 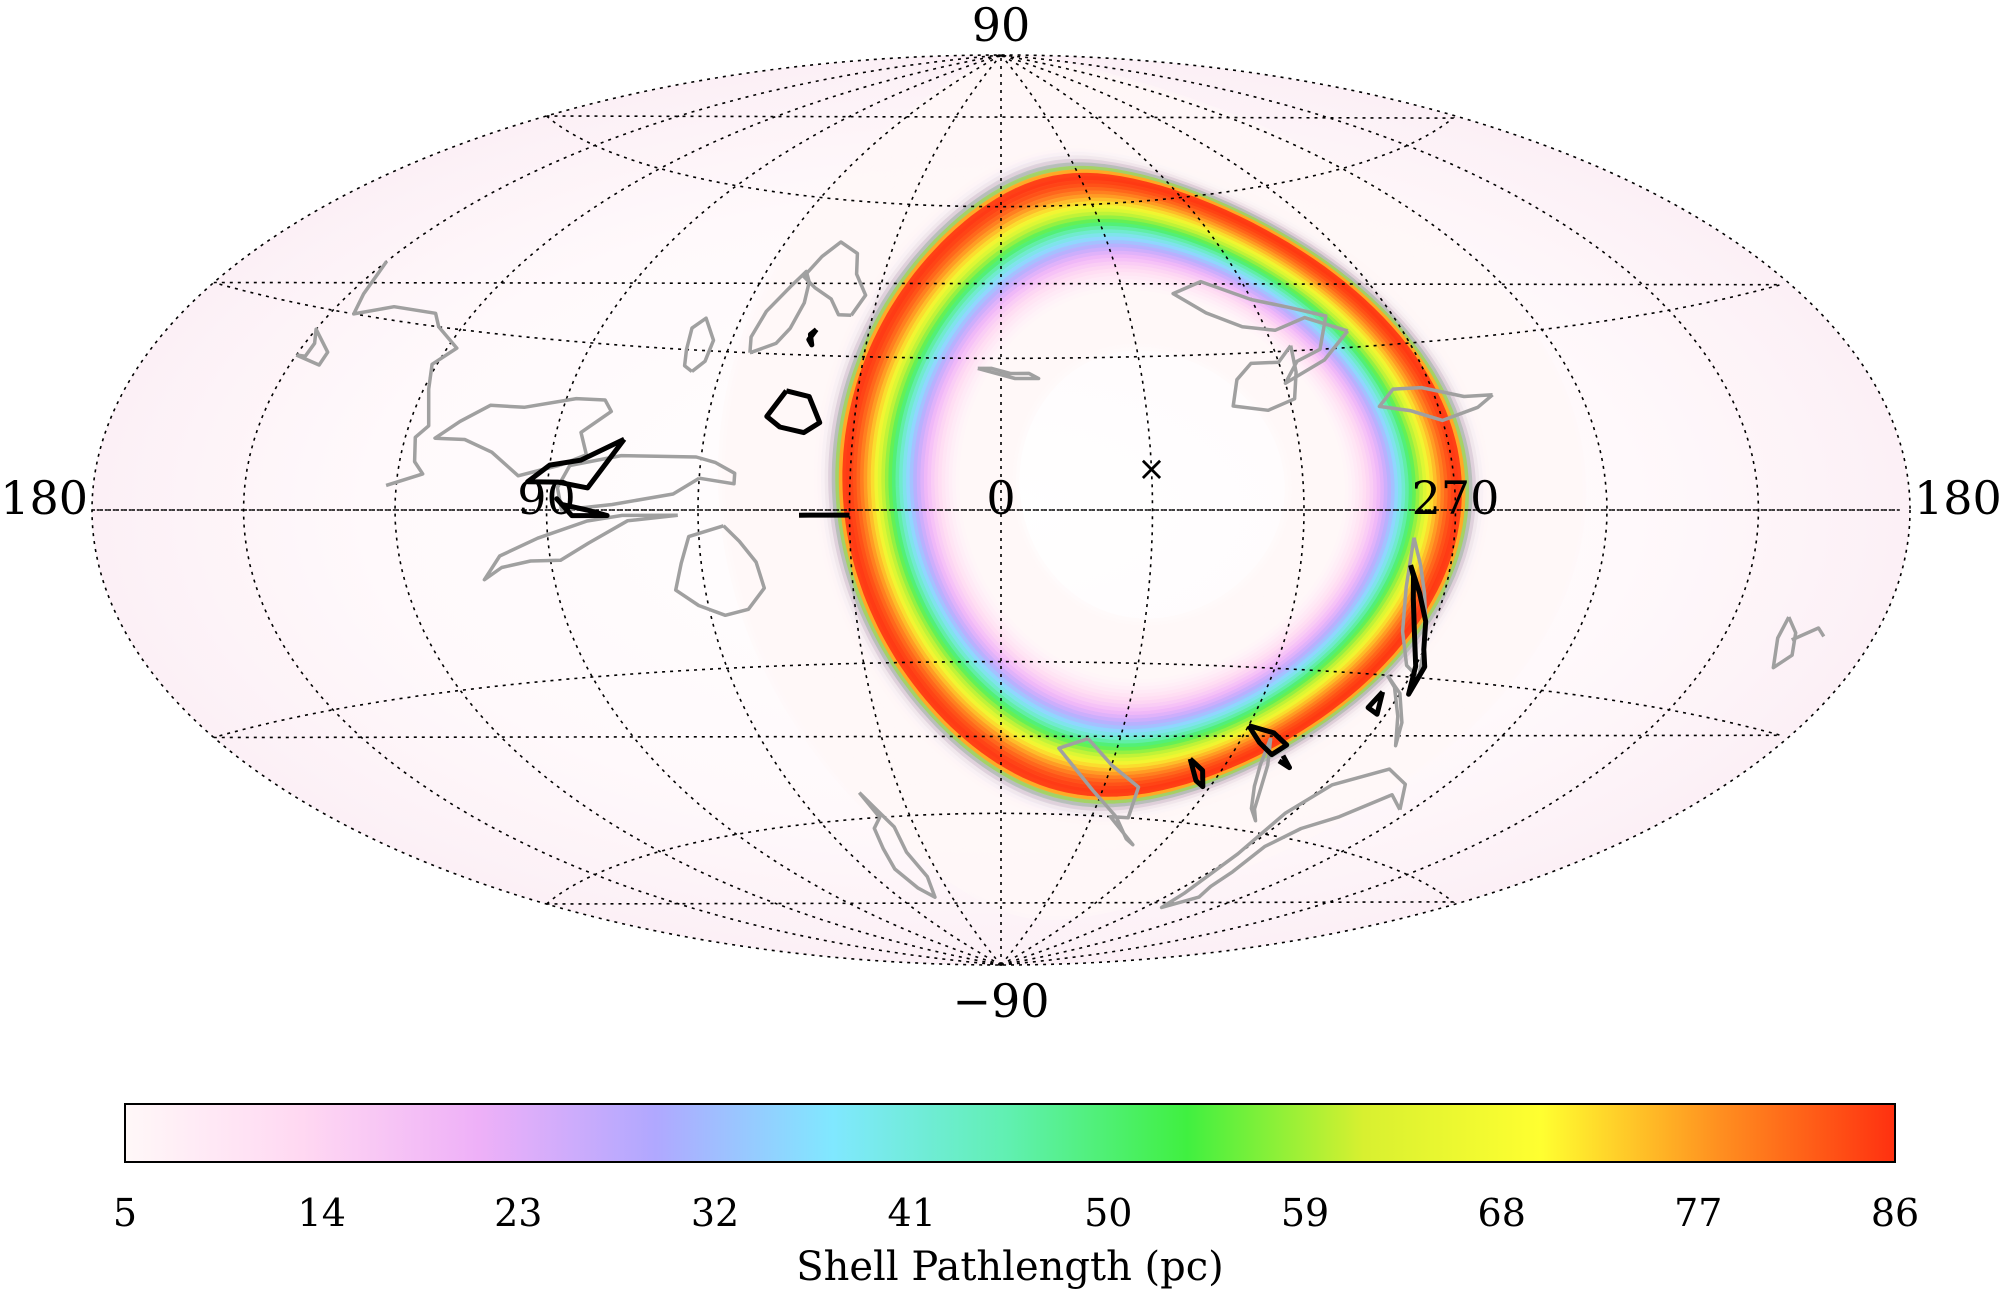 I want to click on colorbar-tick-label: 68, so click(x=1502, y=1213).